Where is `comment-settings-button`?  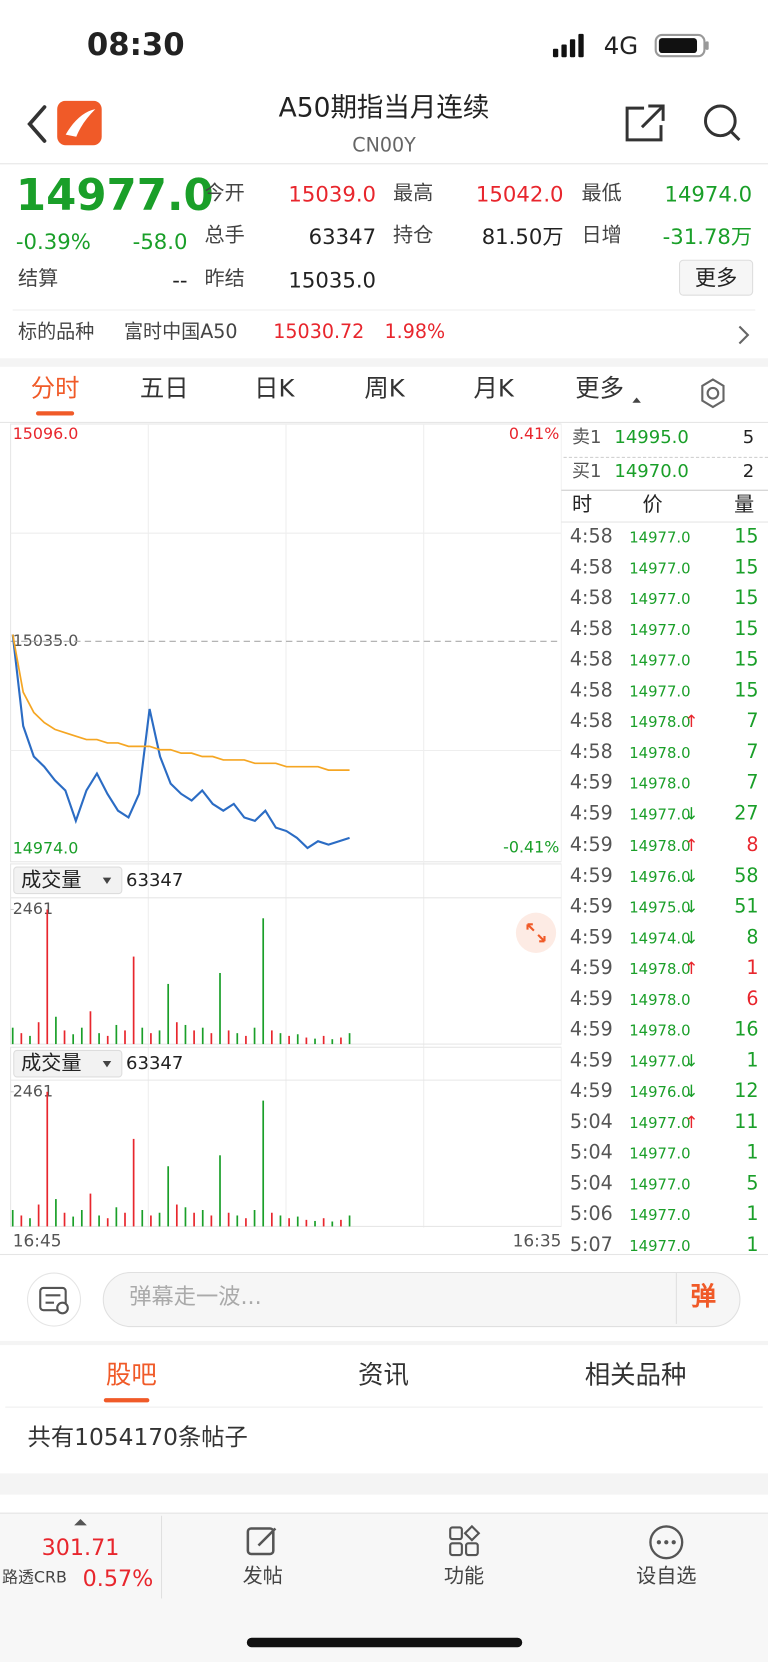
comment-settings-button is located at coordinates (54, 1299).